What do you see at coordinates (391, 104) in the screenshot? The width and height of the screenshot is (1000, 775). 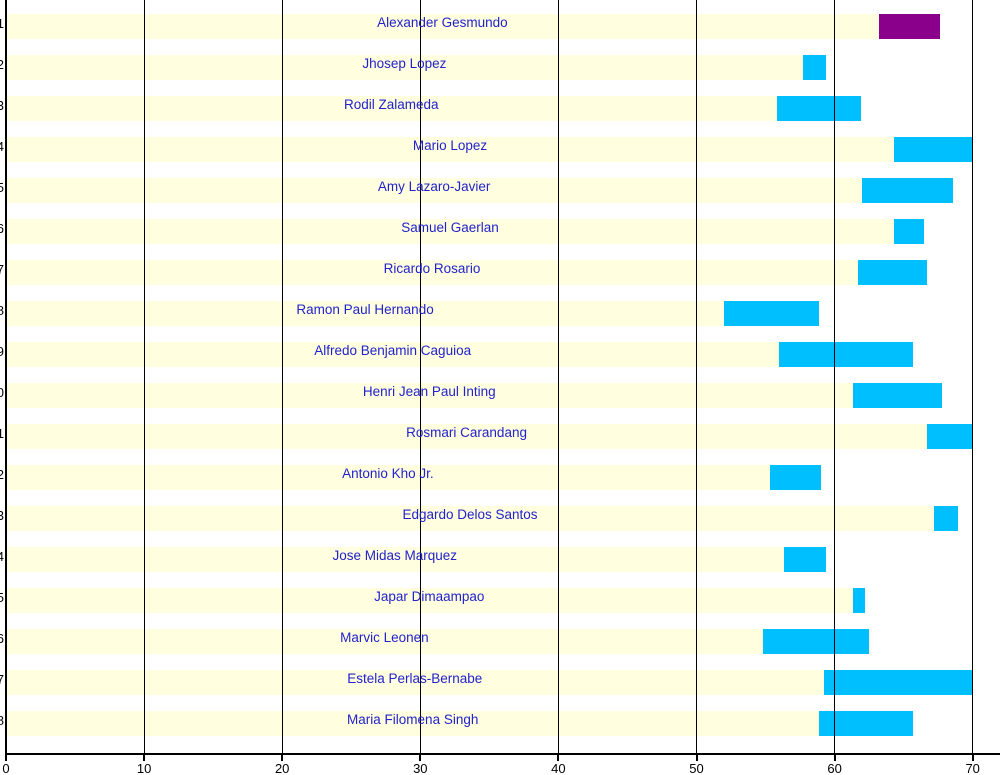 I see `justice-name-label: Rodil Zalameda` at bounding box center [391, 104].